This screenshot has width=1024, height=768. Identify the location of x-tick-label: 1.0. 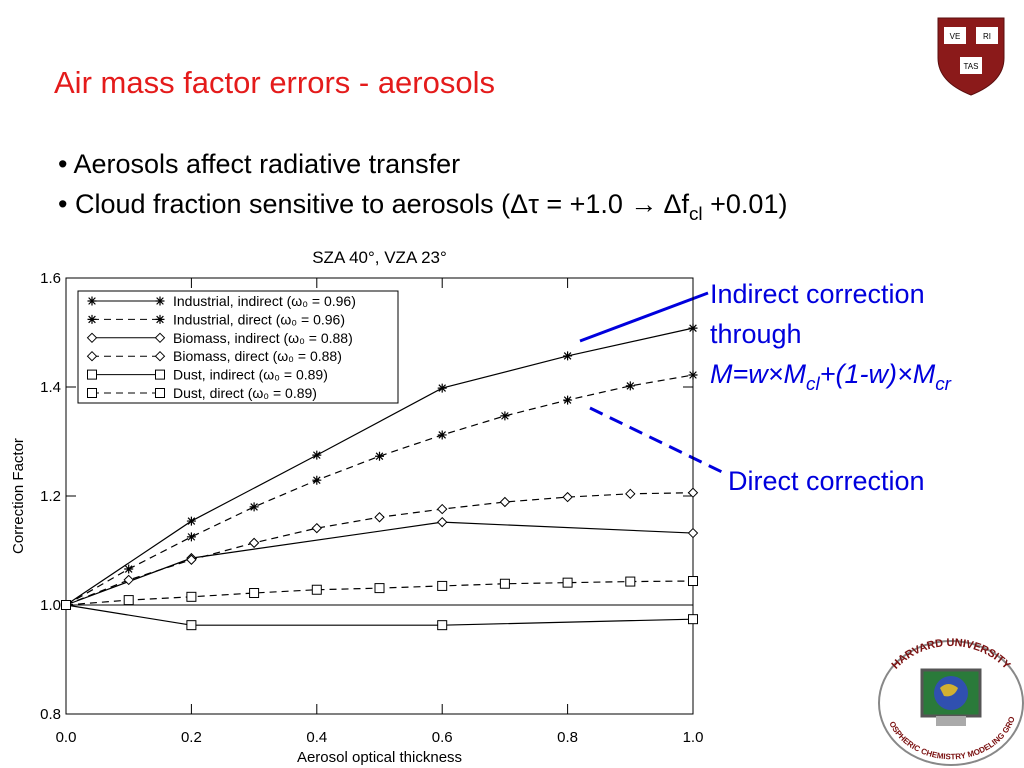
(693, 737).